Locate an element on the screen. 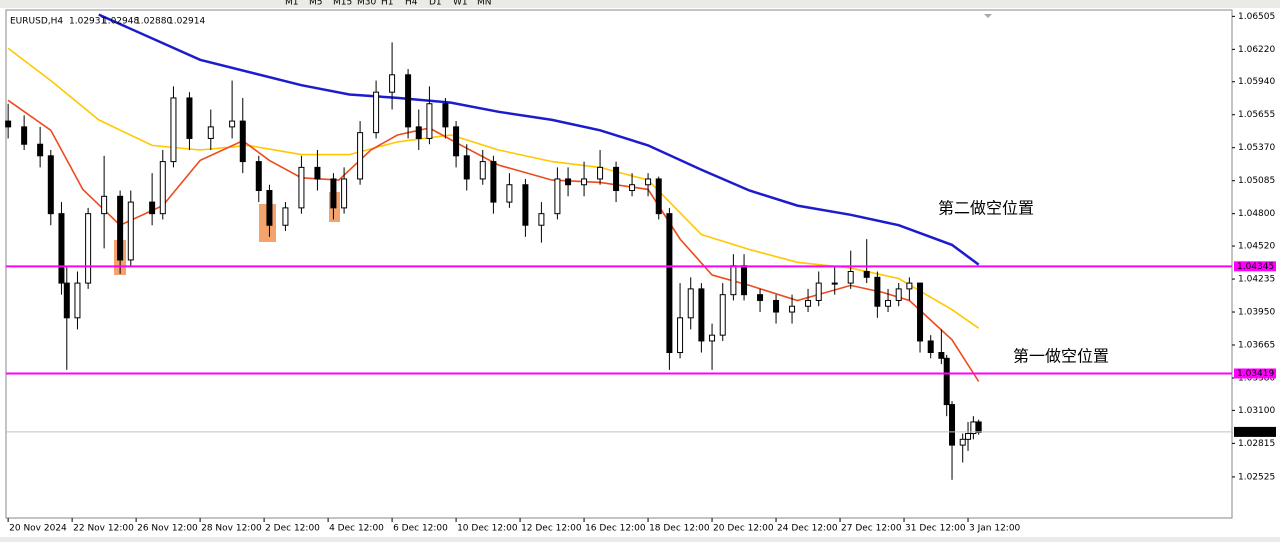 Image resolution: width=1280 pixels, height=542 pixels. y-tick-label: 1.05655 is located at coordinates (1256, 115).